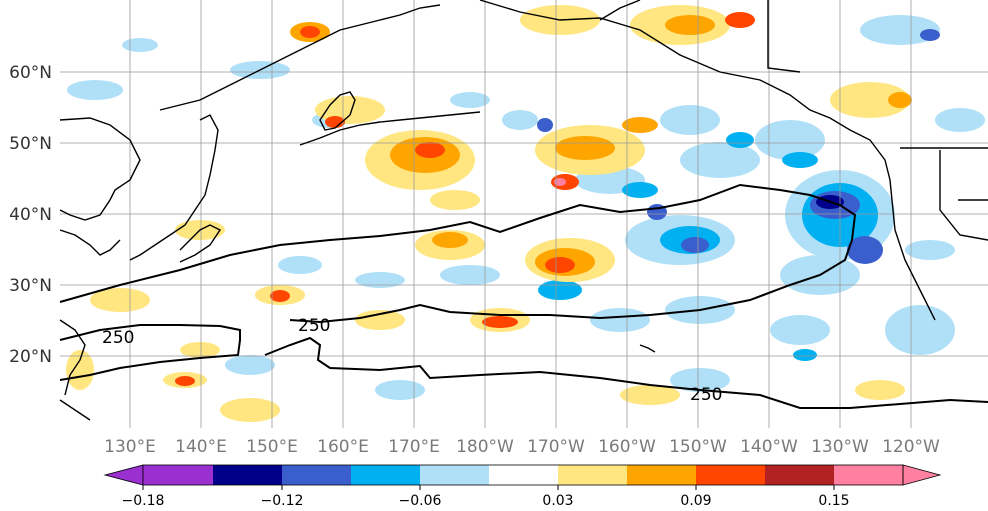  Describe the element at coordinates (30, 215) in the screenshot. I see `lat-label: 40°N` at that location.